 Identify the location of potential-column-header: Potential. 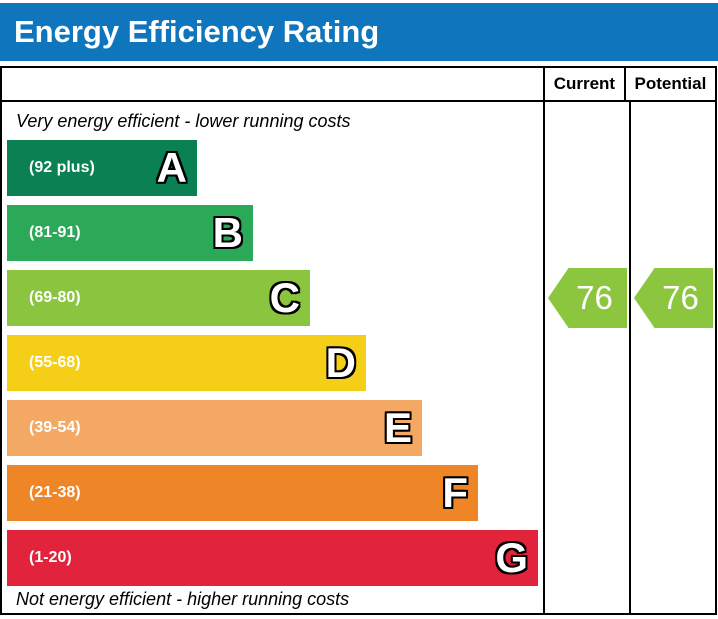
(669, 84).